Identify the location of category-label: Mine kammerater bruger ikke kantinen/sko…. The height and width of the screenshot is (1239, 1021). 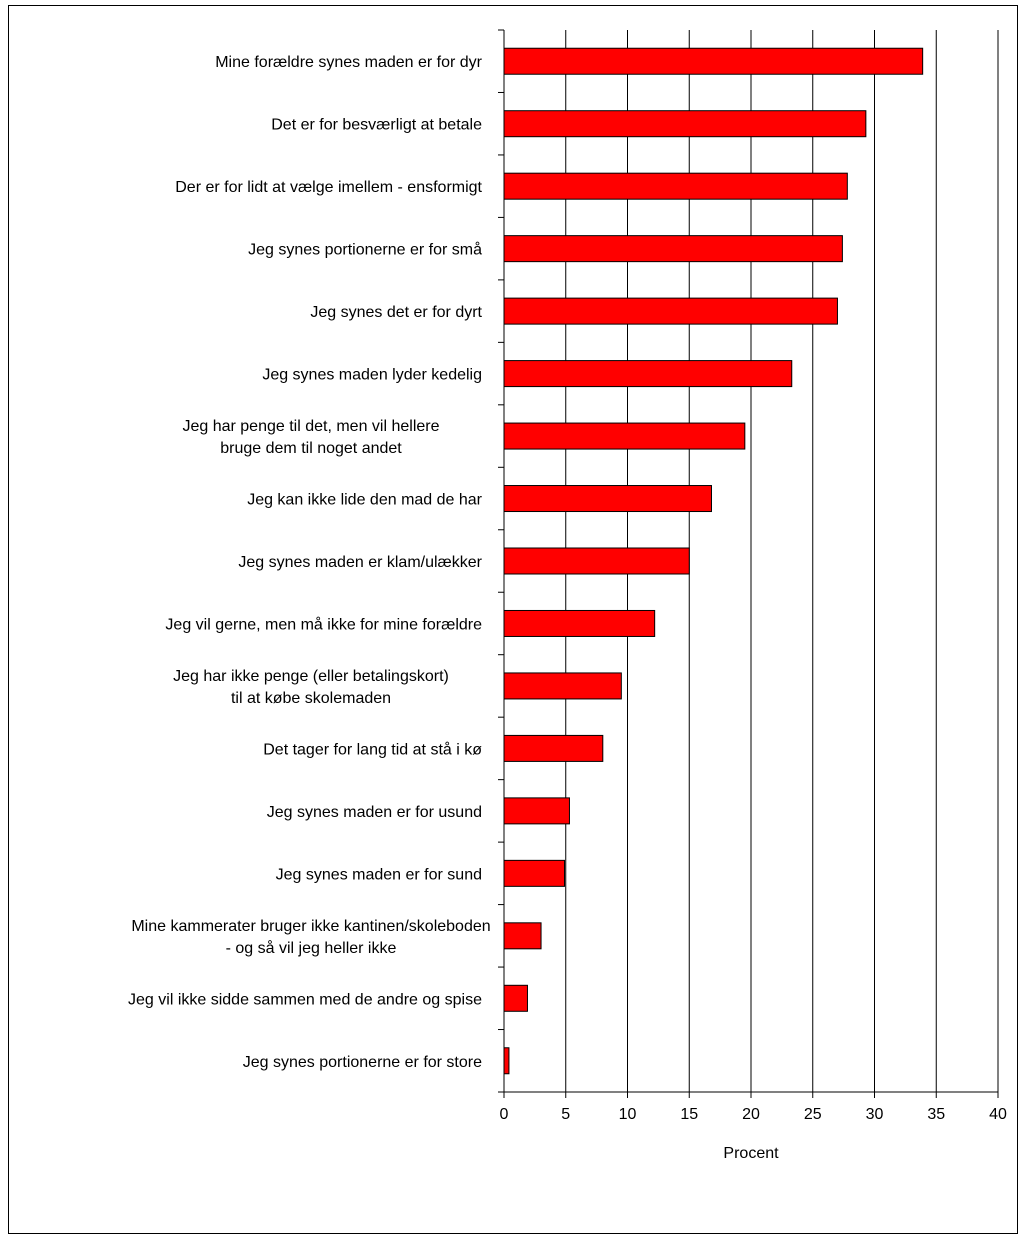
(310, 937).